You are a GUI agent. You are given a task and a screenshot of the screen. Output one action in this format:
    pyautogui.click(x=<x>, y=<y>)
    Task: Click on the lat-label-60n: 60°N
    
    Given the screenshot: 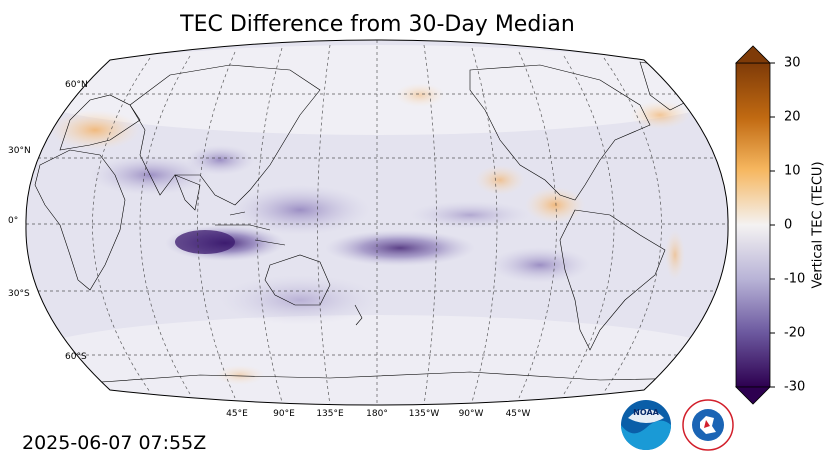 What is the action you would take?
    pyautogui.click(x=76, y=85)
    